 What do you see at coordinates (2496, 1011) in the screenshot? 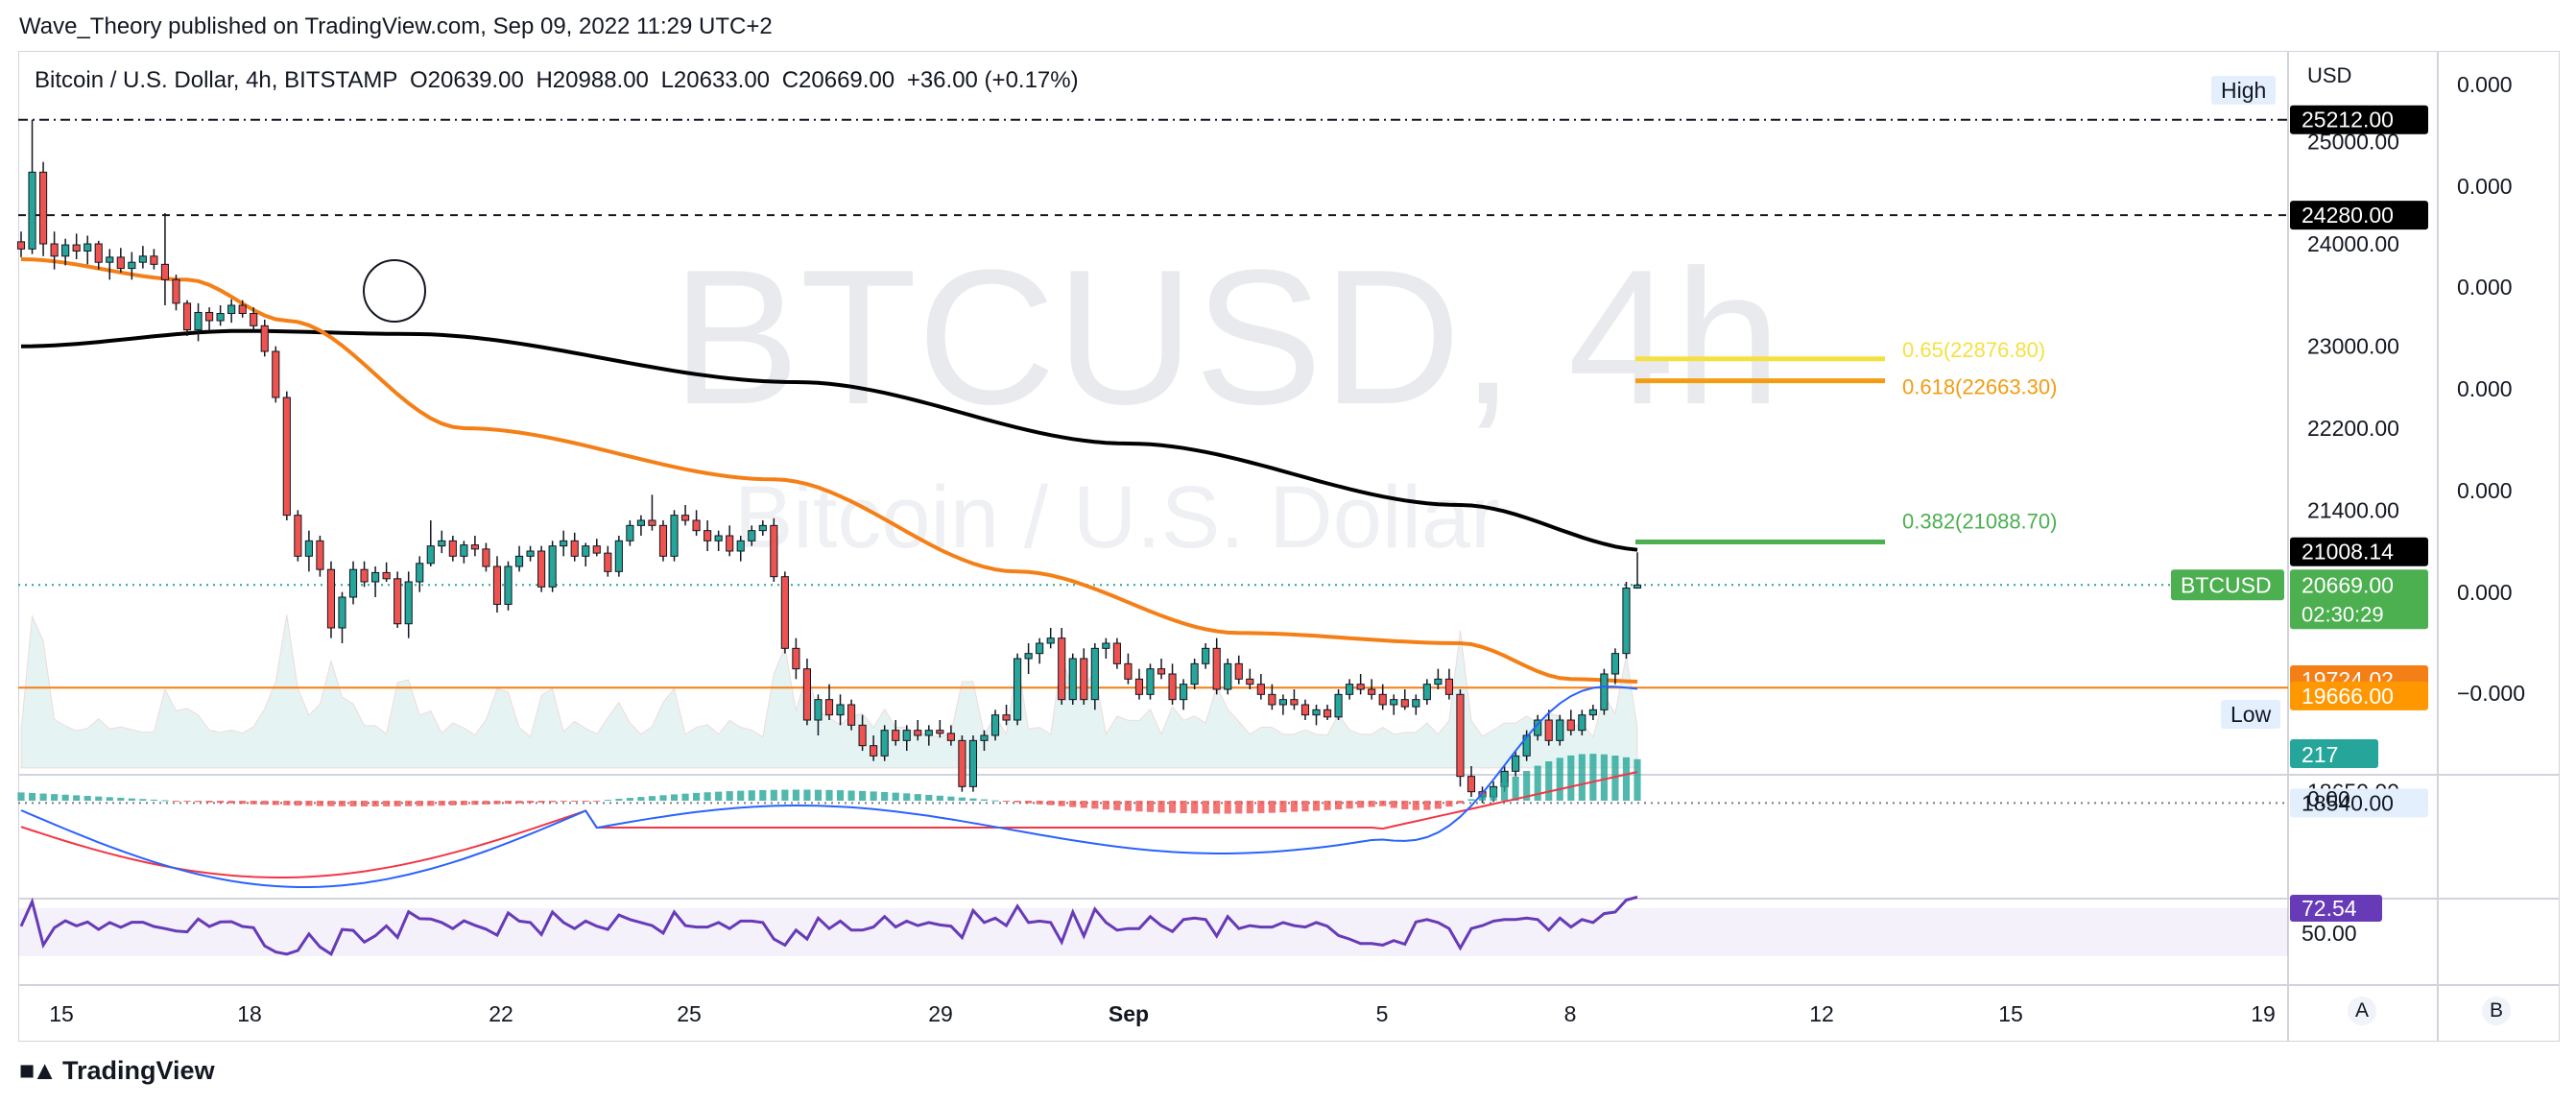
I see `right-scale-button: B` at bounding box center [2496, 1011].